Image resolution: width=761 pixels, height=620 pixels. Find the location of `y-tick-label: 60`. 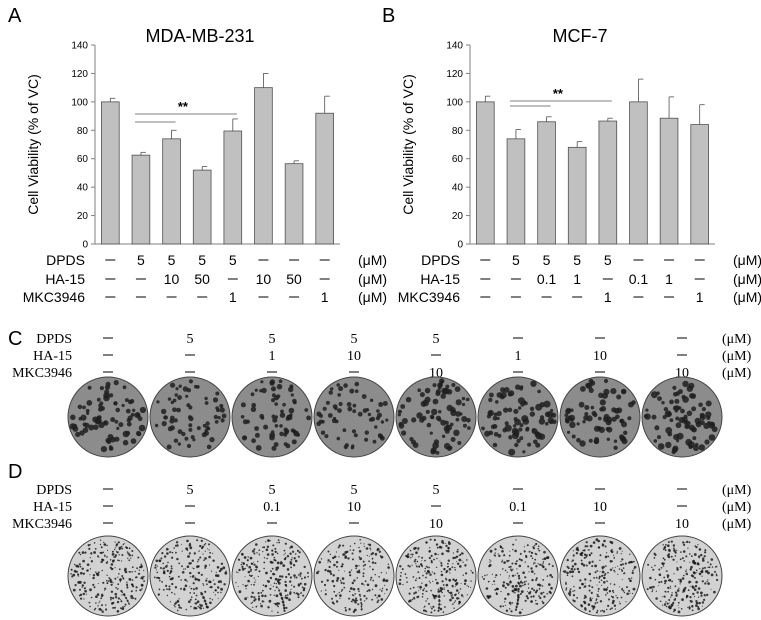

y-tick-label: 60 is located at coordinates (458, 159).